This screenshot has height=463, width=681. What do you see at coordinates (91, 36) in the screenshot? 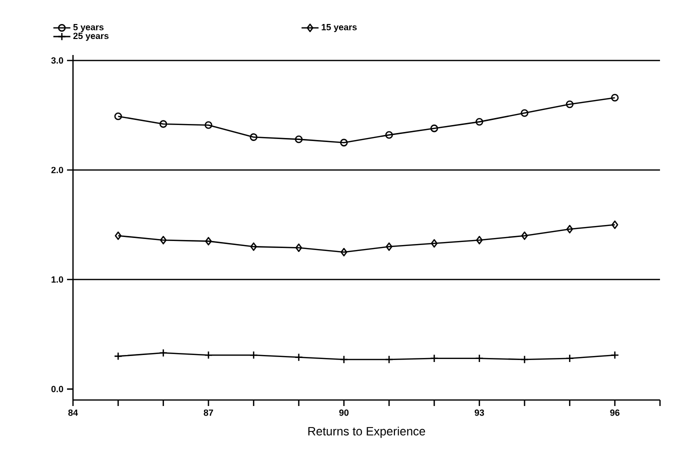
I see `legend-label: 25 years` at bounding box center [91, 36].